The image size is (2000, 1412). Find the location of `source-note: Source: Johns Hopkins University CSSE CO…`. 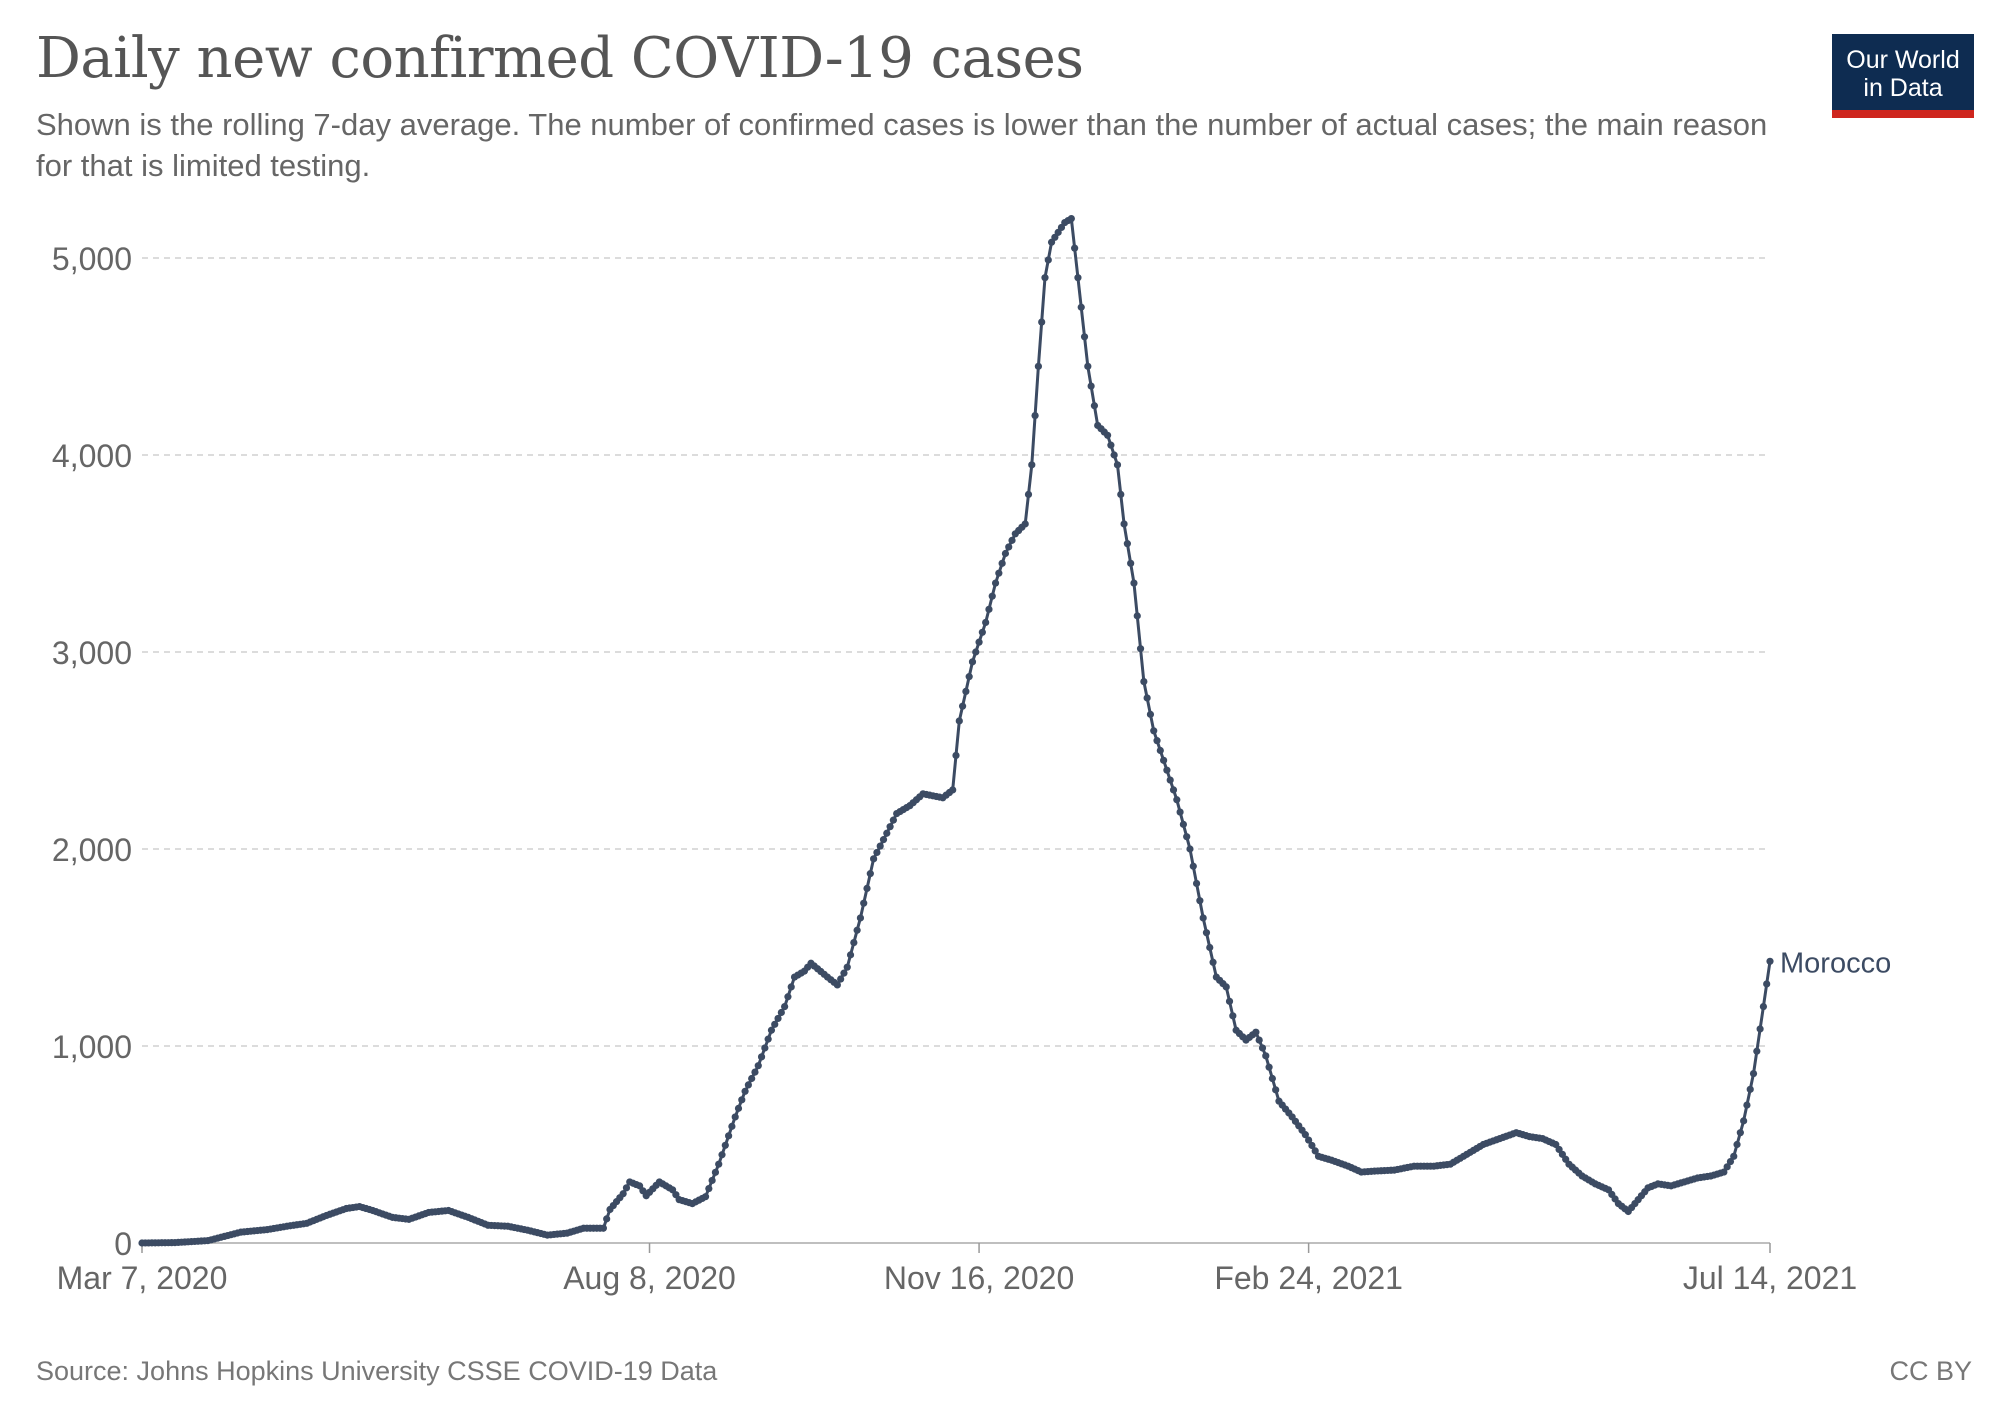

source-note: Source: Johns Hopkins University CSSE CO… is located at coordinates (377, 1371).